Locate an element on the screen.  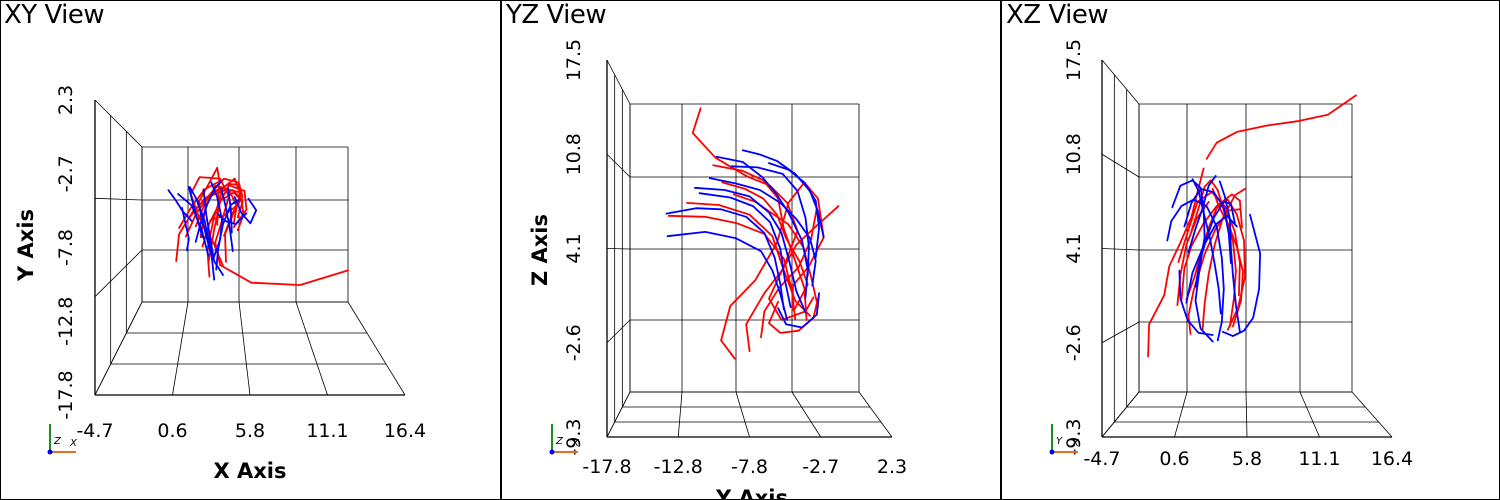
x-tick-label: -7.8 is located at coordinates (749, 467).